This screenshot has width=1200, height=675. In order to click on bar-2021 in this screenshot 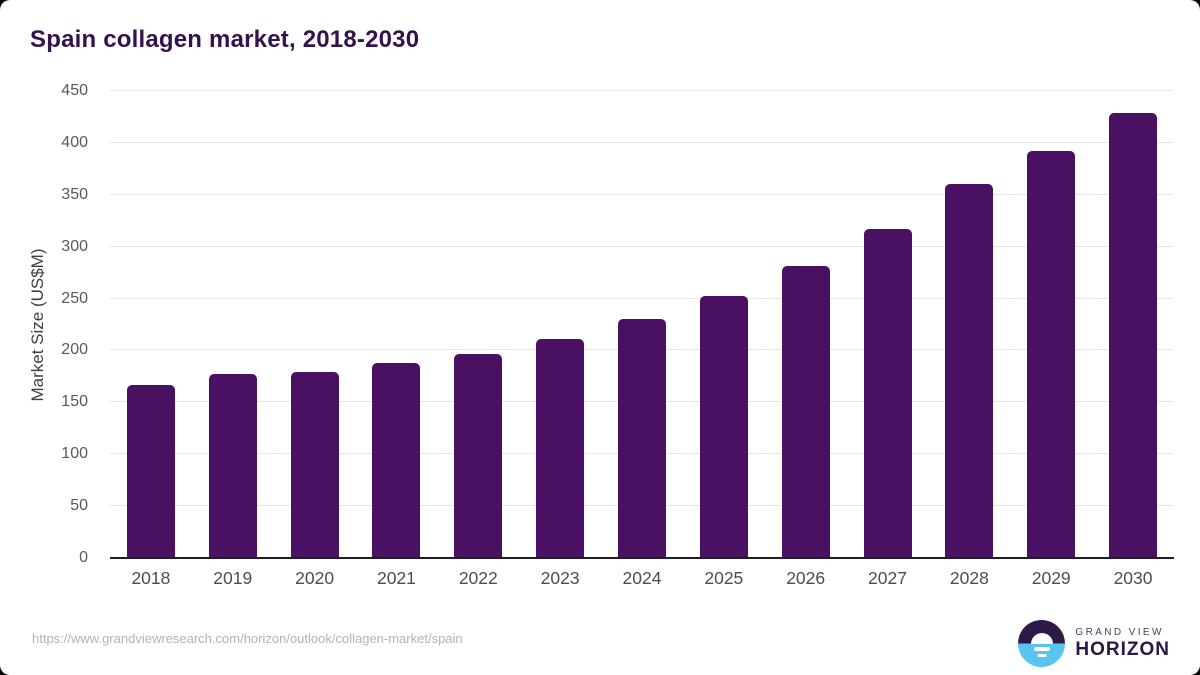, I will do `click(396, 460)`.